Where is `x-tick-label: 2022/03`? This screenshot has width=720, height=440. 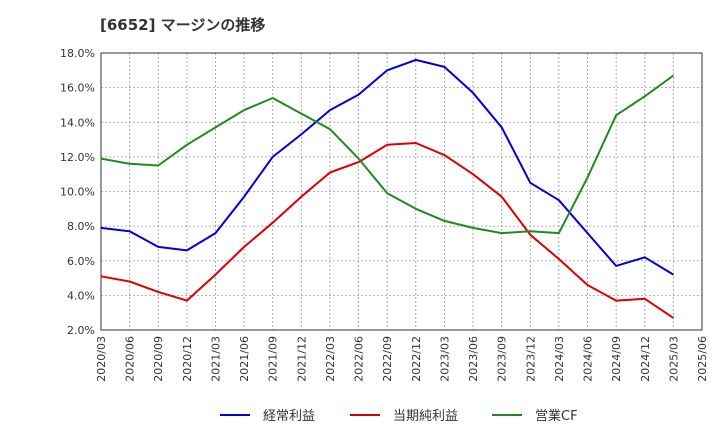
x-tick-label: 2022/03 is located at coordinates (330, 359).